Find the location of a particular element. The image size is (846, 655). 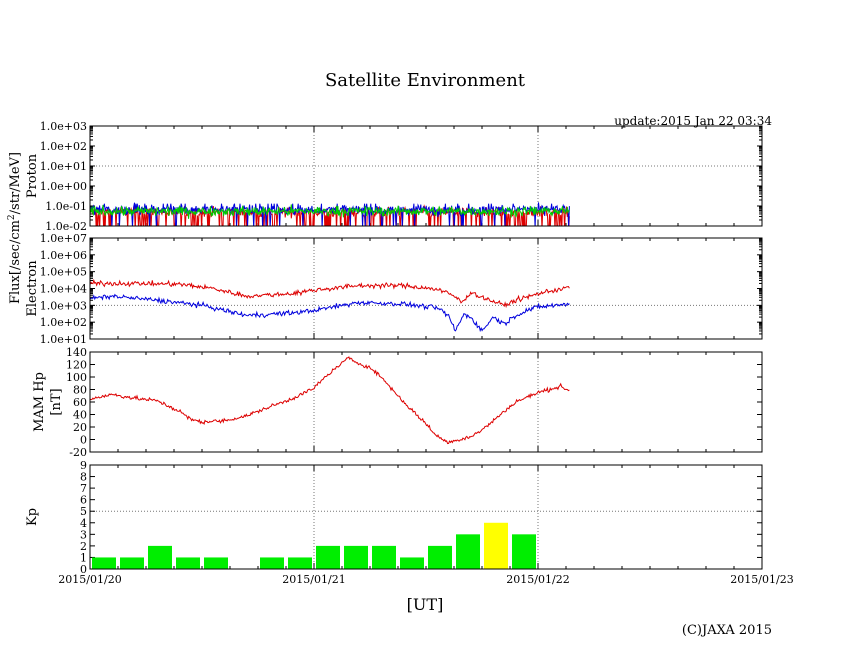

flux-label-prefix: Flux[/sec/cm is located at coordinates (15, 262).